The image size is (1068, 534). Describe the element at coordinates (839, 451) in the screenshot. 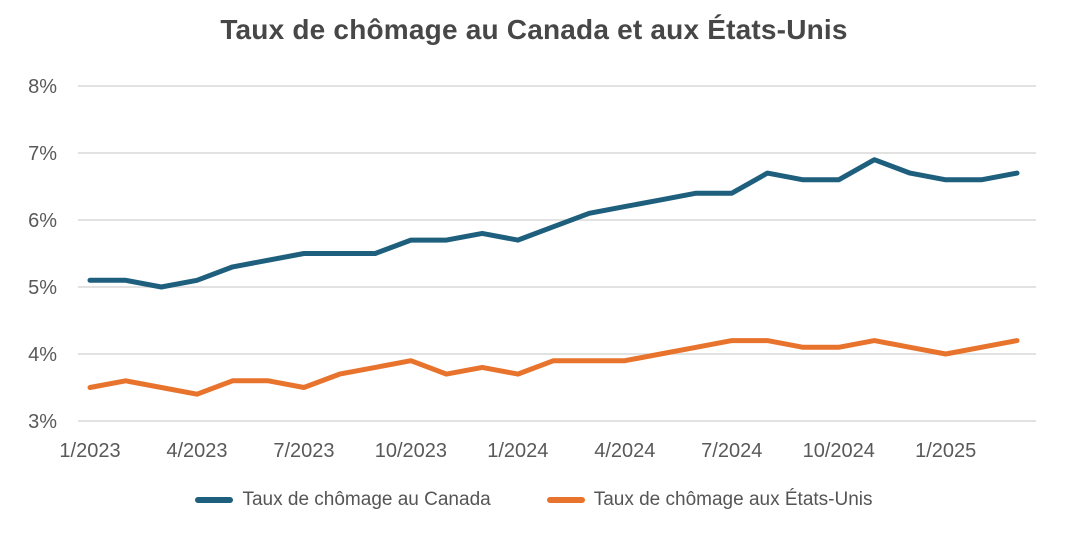

I see `x-tick-label: 10/2024` at that location.